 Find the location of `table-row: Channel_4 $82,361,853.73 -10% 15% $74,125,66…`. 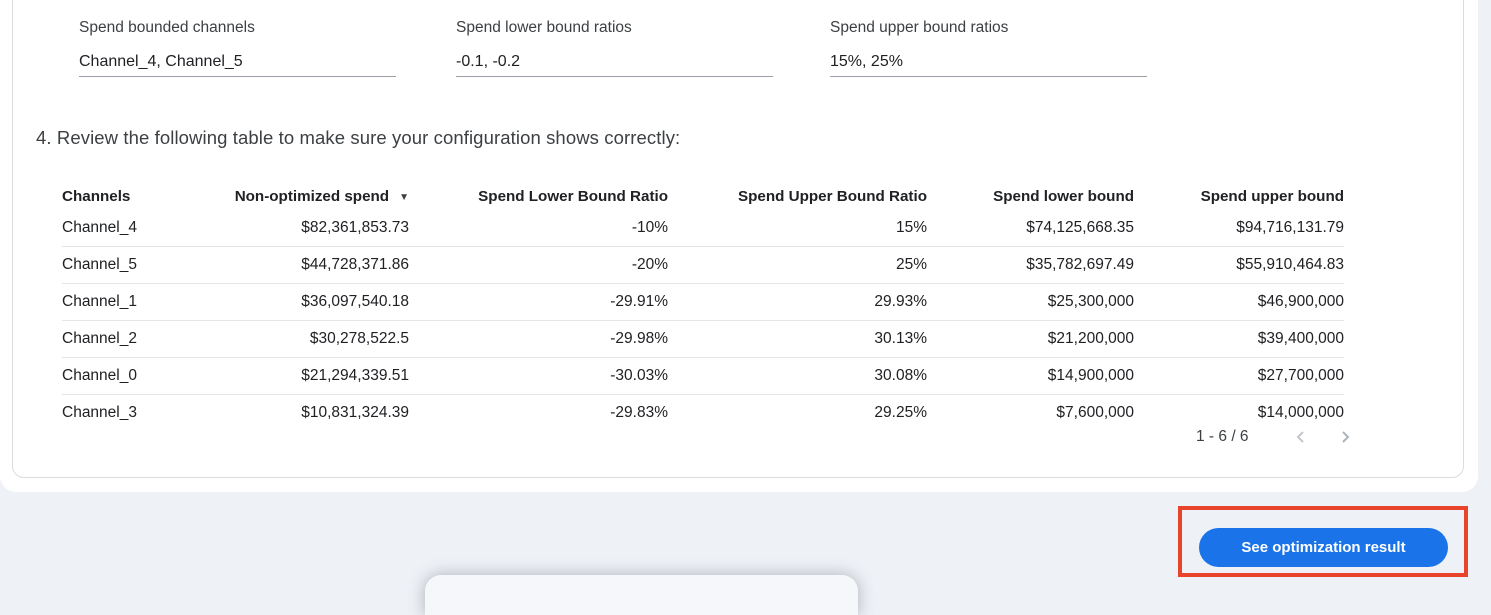

table-row: Channel_4 $82,361,853.73 -10% 15% $74,125,66… is located at coordinates (703, 228).